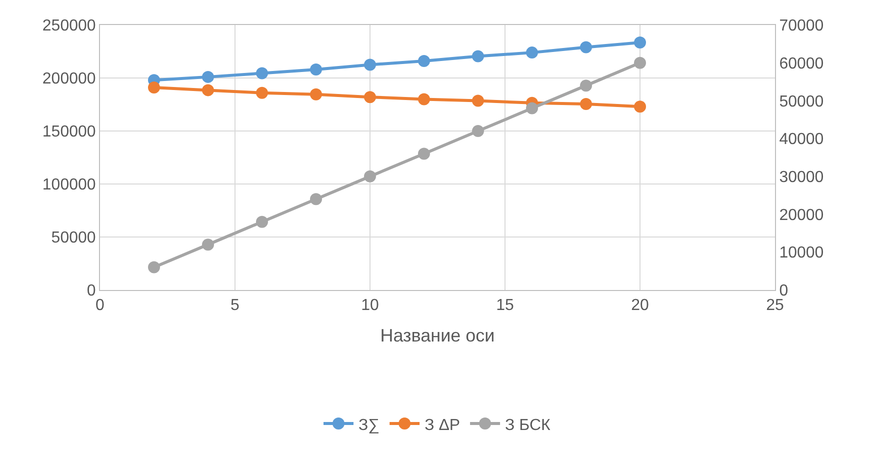 This screenshot has height=452, width=871. I want to click on y2-tick-label: 0, so click(783, 291).